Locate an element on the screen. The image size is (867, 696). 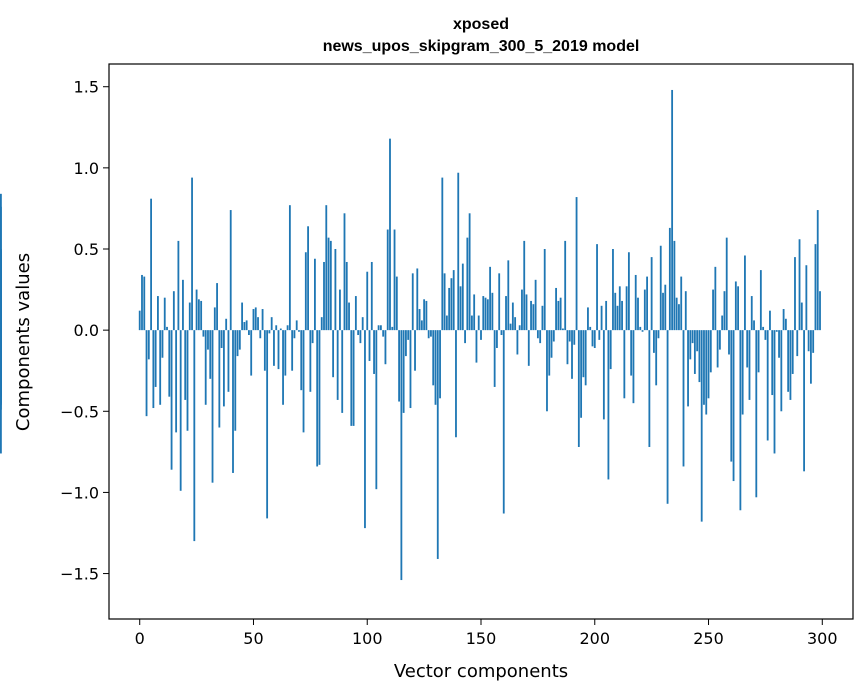
x-tick-label: 0 is located at coordinates (140, 638).